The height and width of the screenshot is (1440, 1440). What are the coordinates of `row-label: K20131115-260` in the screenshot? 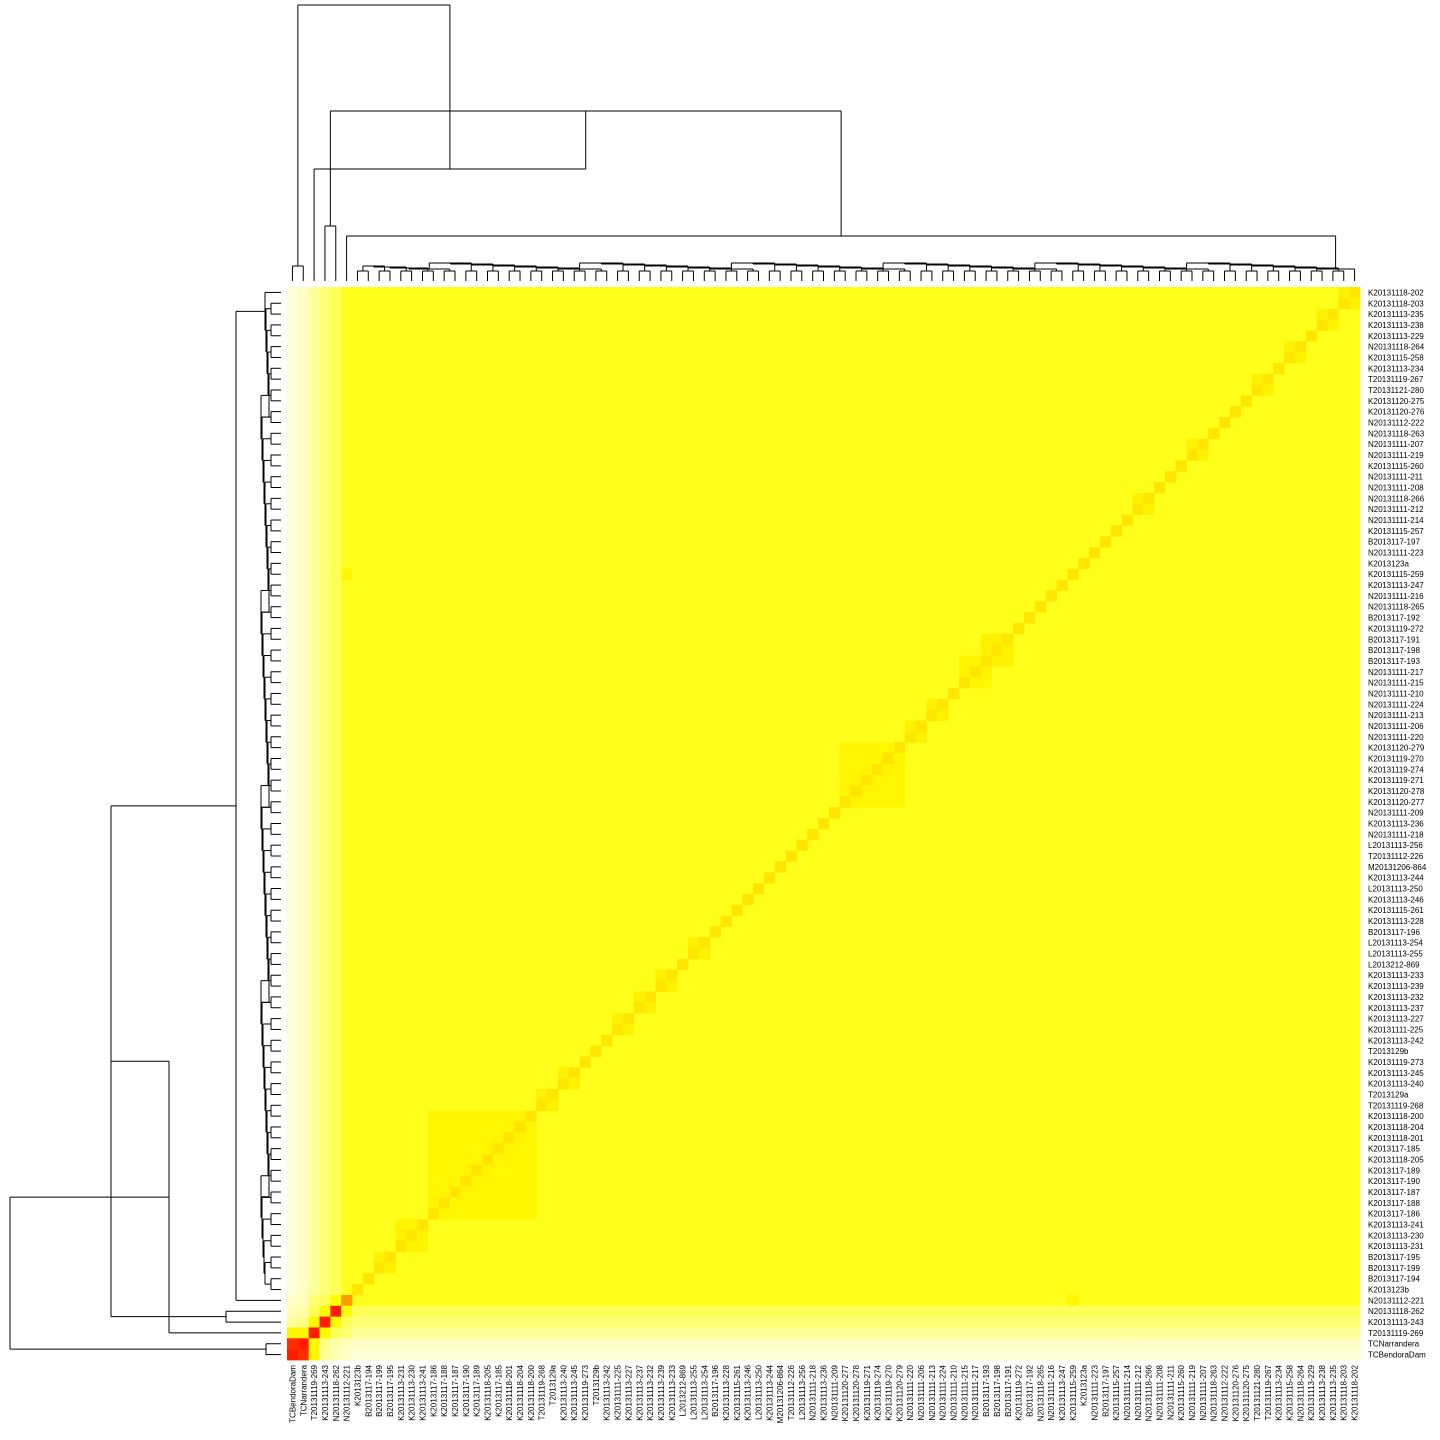 It's located at (1396, 466).